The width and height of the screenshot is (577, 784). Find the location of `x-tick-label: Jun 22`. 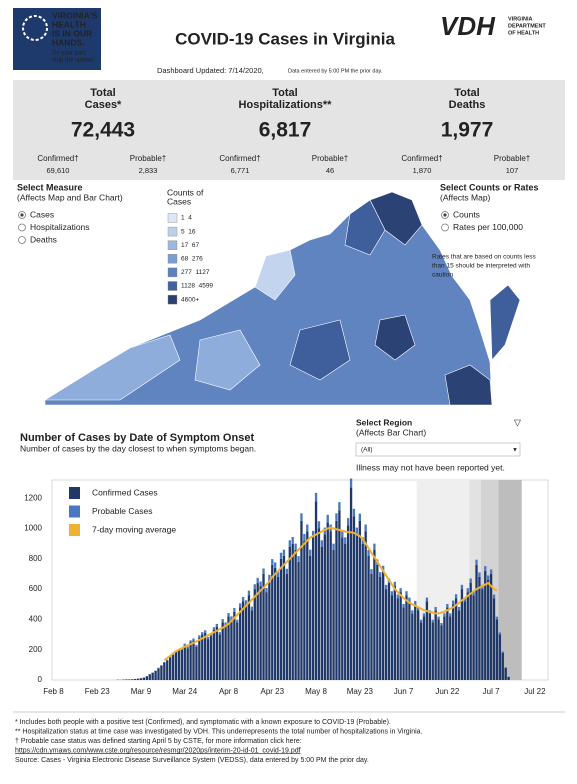

x-tick-label: Jun 22 is located at coordinates (447, 691).